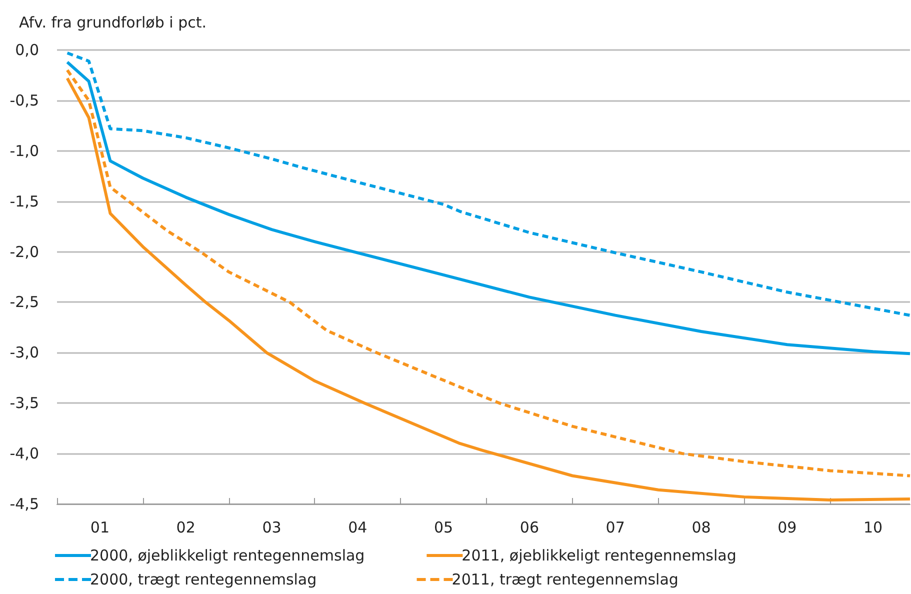  What do you see at coordinates (530, 527) in the screenshot?
I see `x-tick-label: 06` at bounding box center [530, 527].